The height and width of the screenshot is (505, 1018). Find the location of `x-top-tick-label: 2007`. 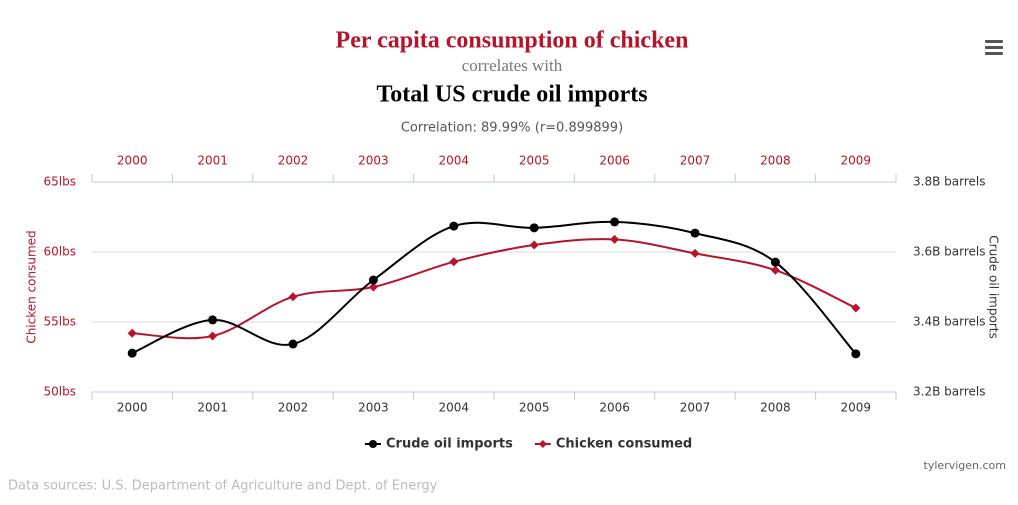

x-top-tick-label: 2007 is located at coordinates (695, 161).